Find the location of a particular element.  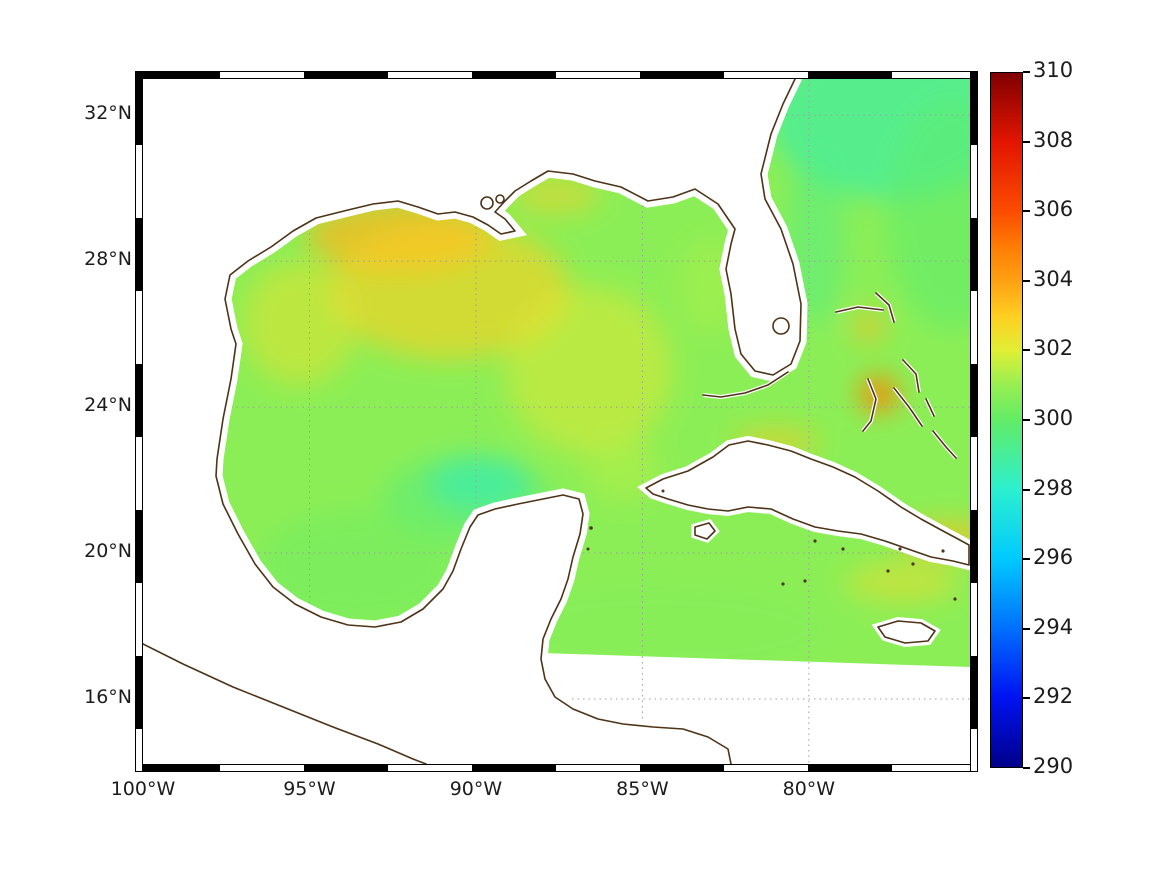

y-tick-label: 24°N is located at coordinates (108, 405).